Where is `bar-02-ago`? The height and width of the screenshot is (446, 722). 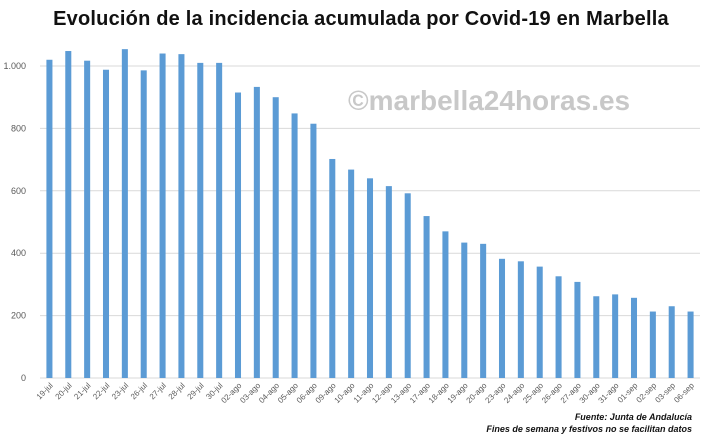
bar-02-ago is located at coordinates (238, 235).